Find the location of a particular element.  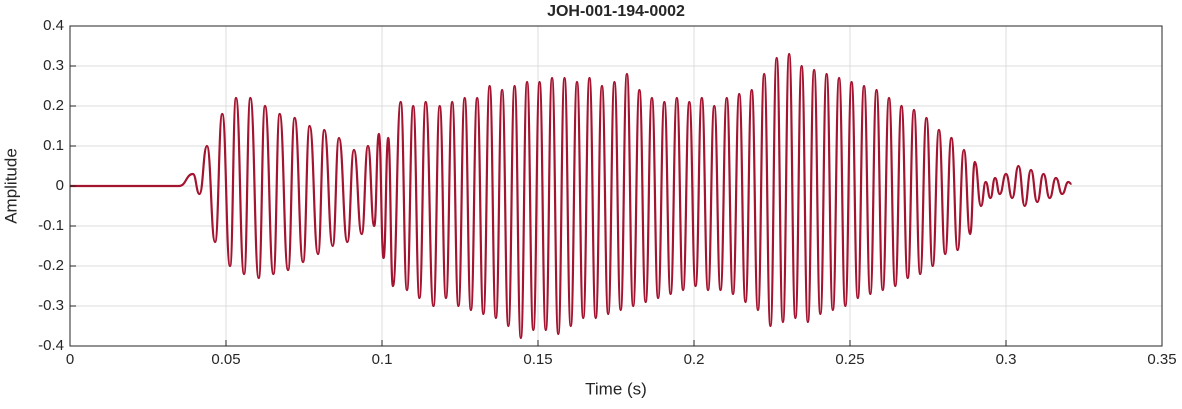

y-tick-label: 0 is located at coordinates (60, 185).